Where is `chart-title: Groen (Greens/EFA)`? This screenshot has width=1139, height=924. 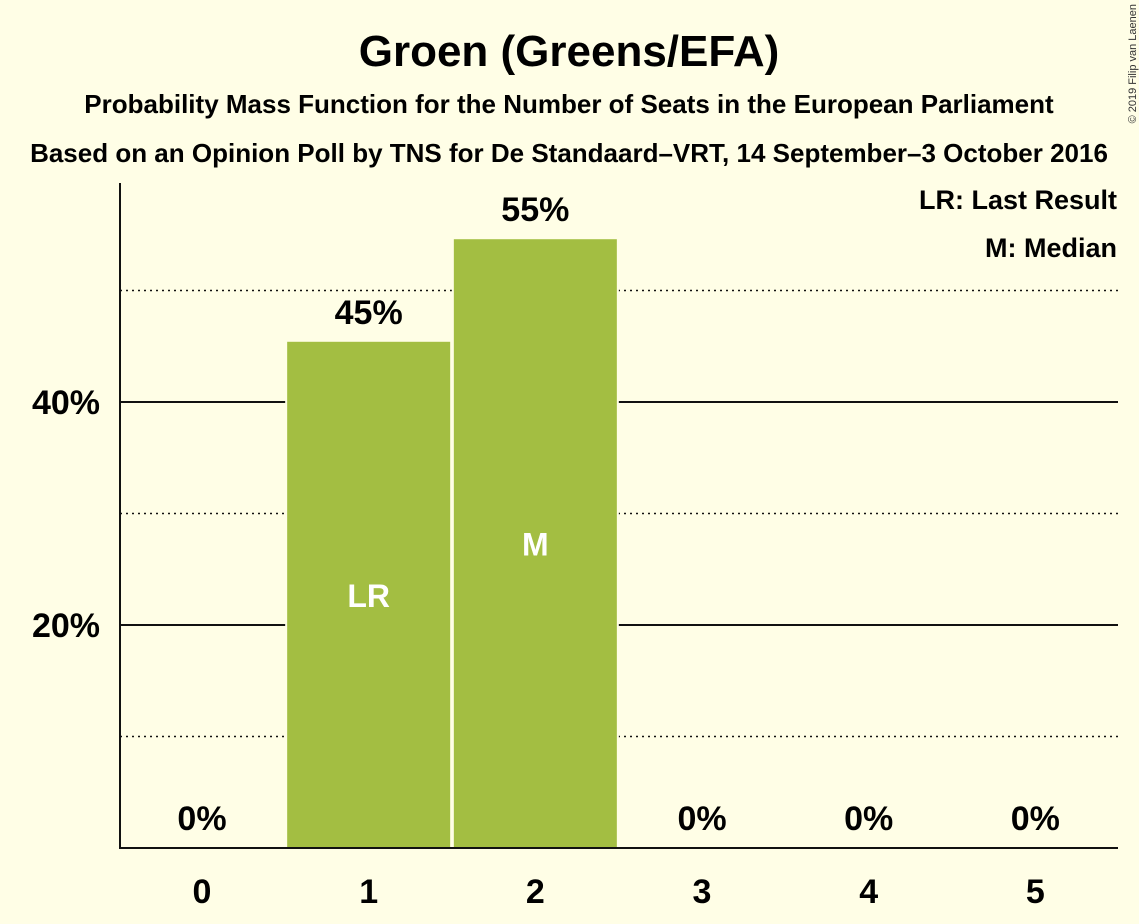 chart-title: Groen (Greens/EFA) is located at coordinates (569, 51).